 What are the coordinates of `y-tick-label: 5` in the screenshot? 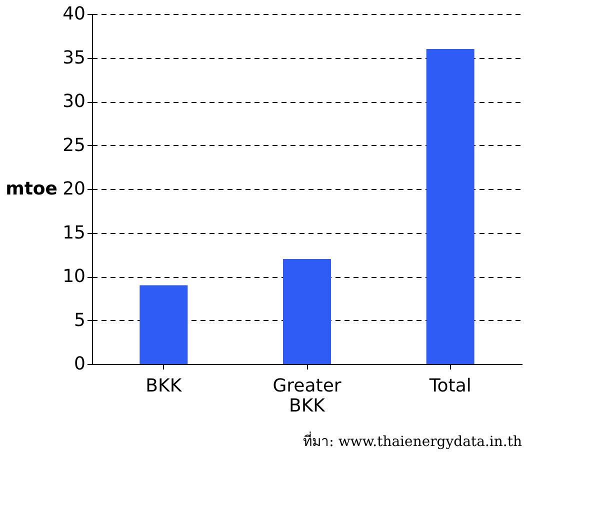 It's located at (80, 320).